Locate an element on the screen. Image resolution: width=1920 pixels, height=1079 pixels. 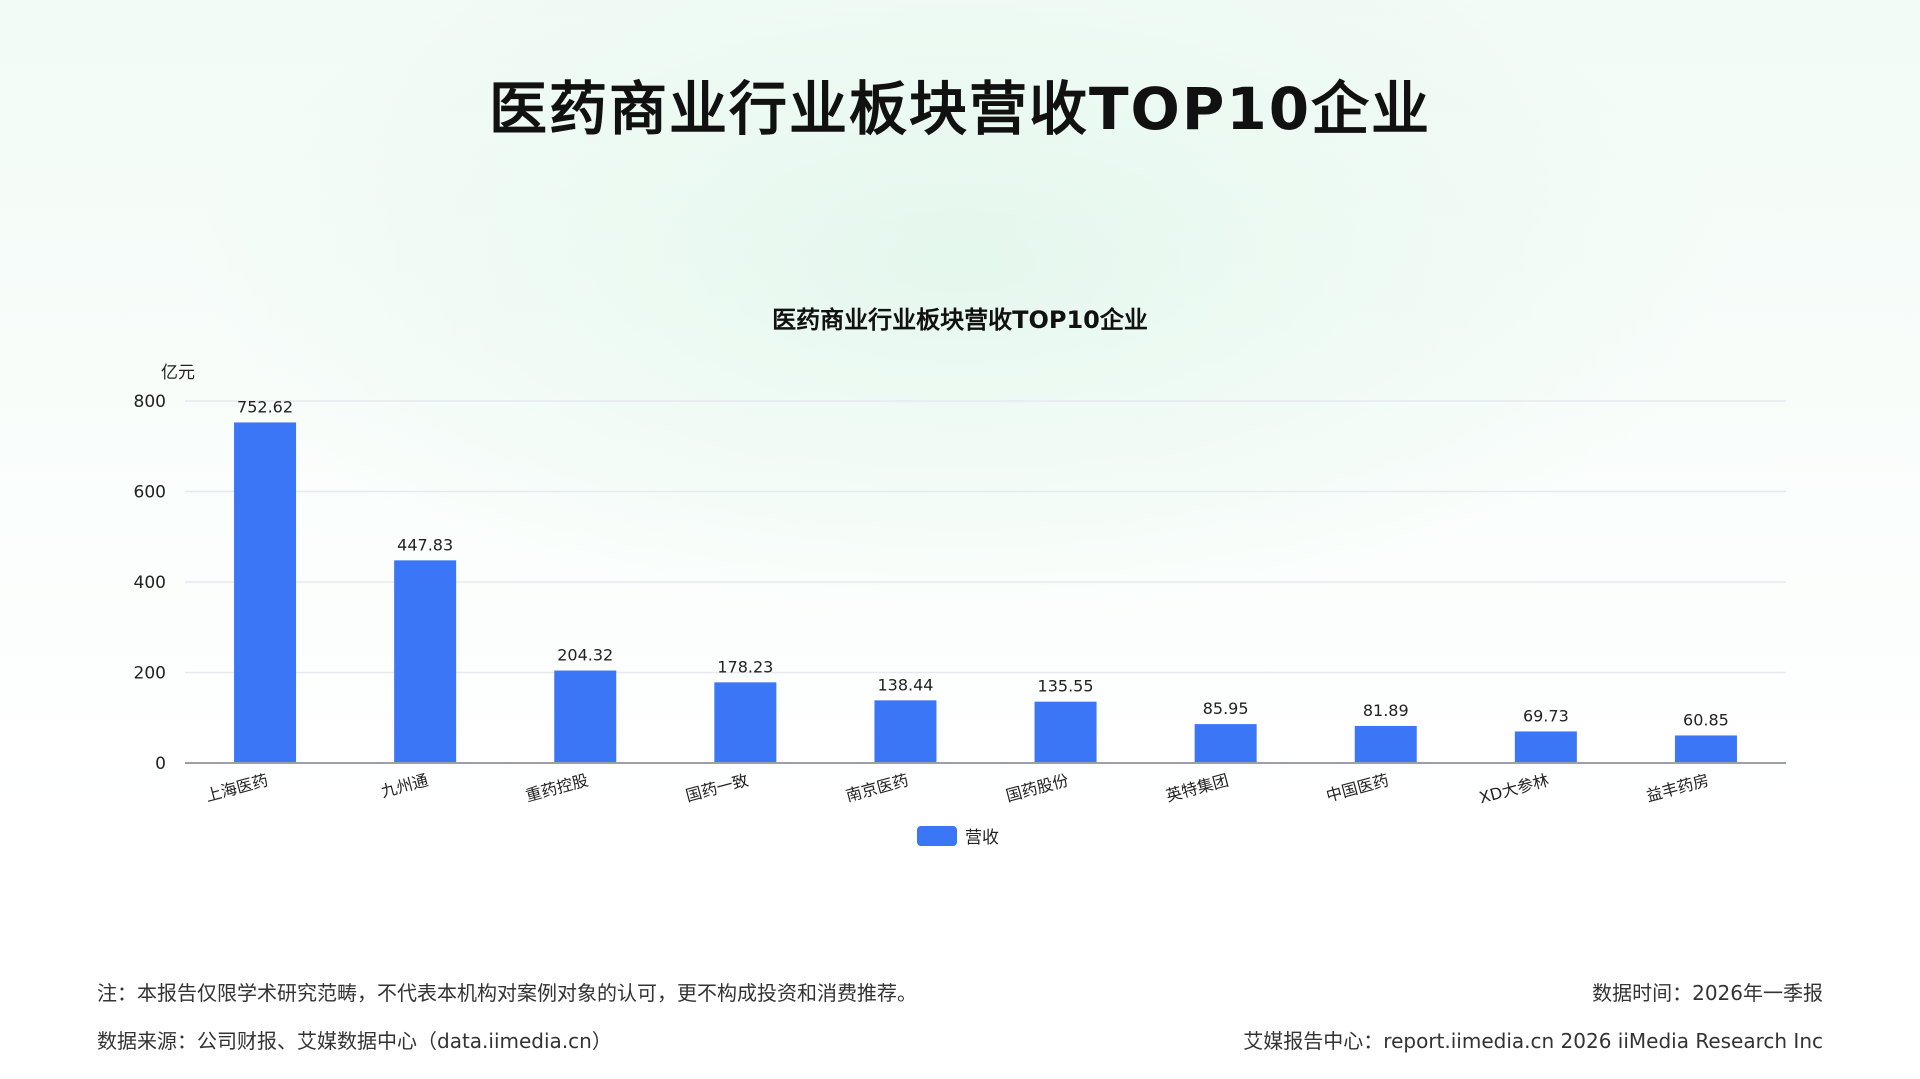
x-tick-label: XD大参林 is located at coordinates (1514, 789).